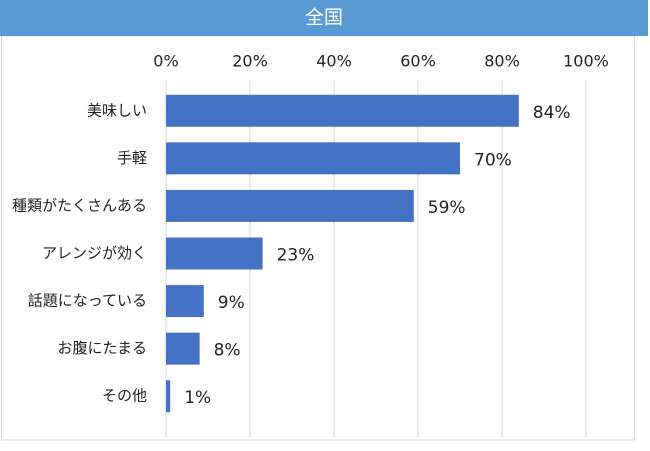  I want to click on x-tick-label: 40%, so click(334, 61).